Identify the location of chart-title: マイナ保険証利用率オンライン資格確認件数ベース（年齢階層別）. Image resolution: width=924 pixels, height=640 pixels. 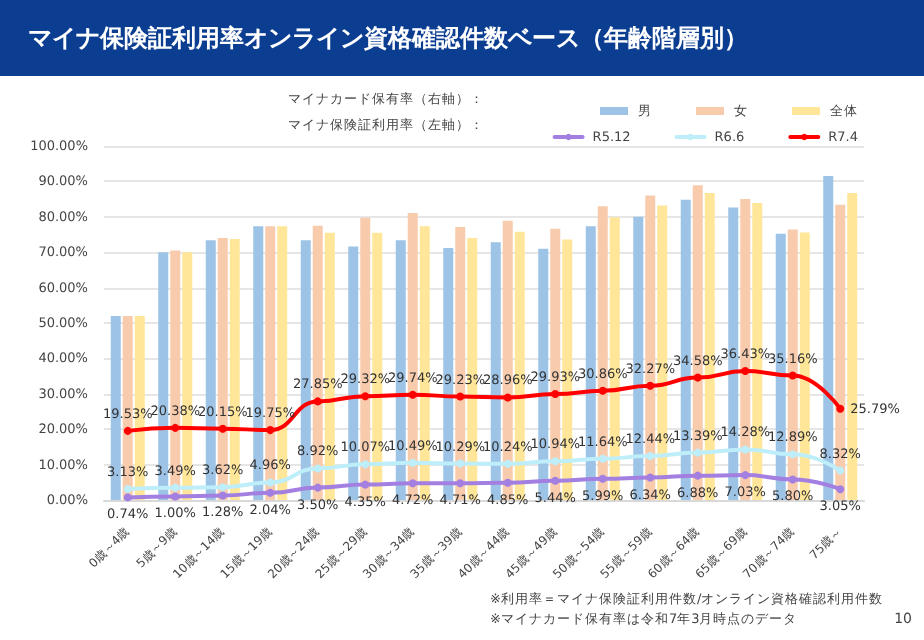
(388, 38).